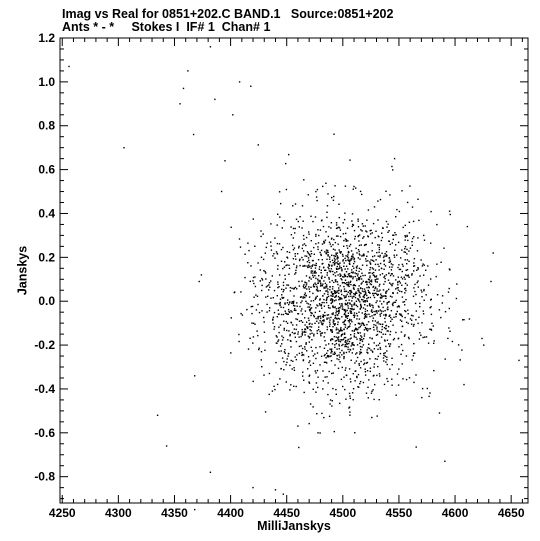 This screenshot has width=540, height=541. Describe the element at coordinates (22, 270) in the screenshot. I see `y-axis-label: Janskys` at that location.